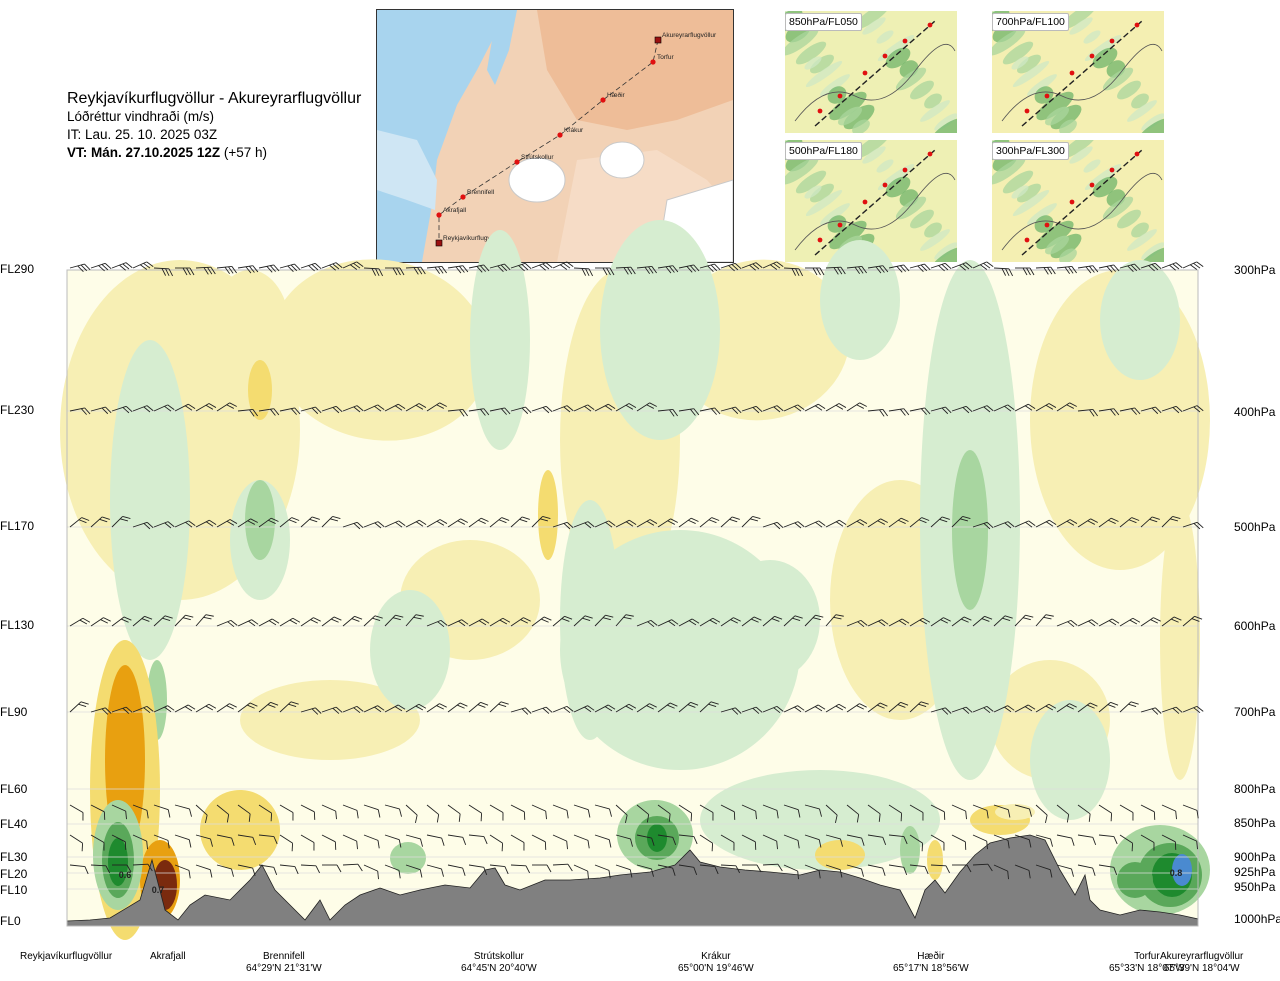 This screenshot has height=981, width=1280. What do you see at coordinates (14, 712) in the screenshot?
I see `fl-label: FL90` at bounding box center [14, 712].